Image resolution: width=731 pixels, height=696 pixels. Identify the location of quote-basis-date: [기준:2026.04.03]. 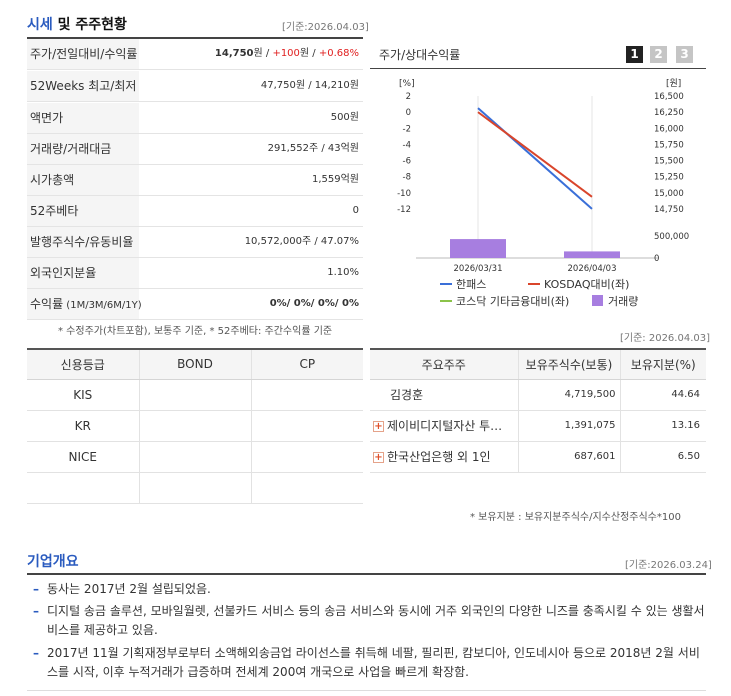
(325, 27).